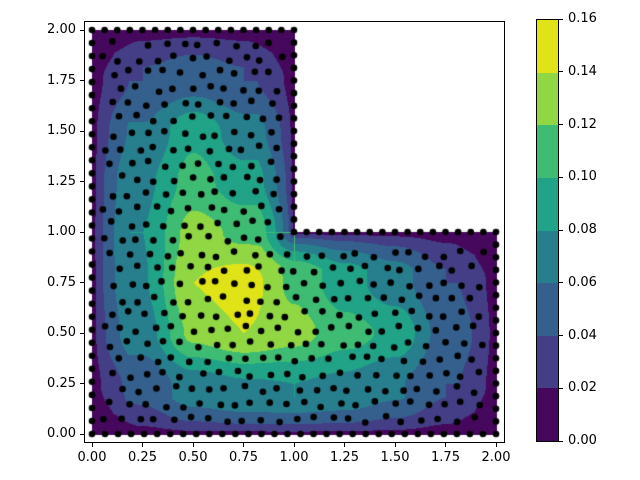 This screenshot has width=640, height=480. What do you see at coordinates (582, 282) in the screenshot?
I see `colorbar-tick-label: 0.06` at bounding box center [582, 282].